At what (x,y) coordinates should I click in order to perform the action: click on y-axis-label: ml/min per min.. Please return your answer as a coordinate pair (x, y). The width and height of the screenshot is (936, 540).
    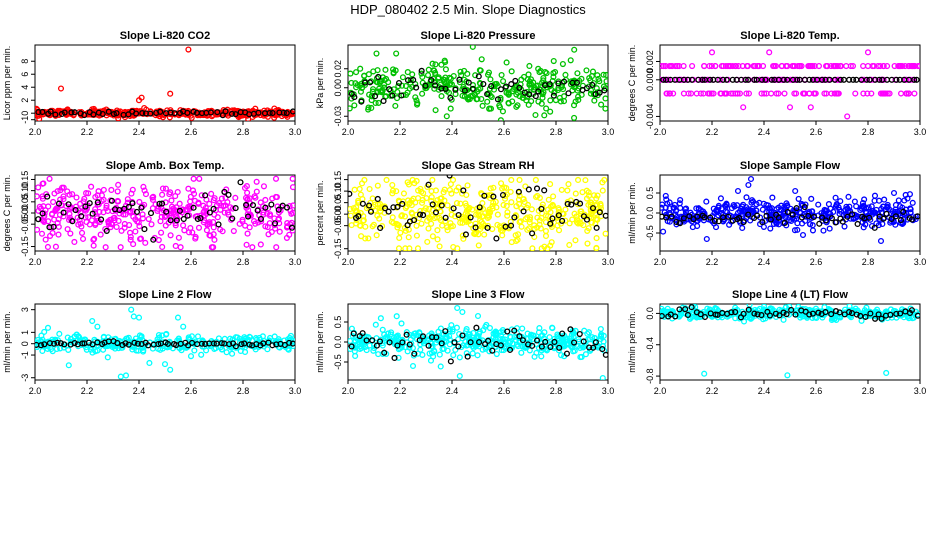
    Looking at the image, I should click on (320, 342).